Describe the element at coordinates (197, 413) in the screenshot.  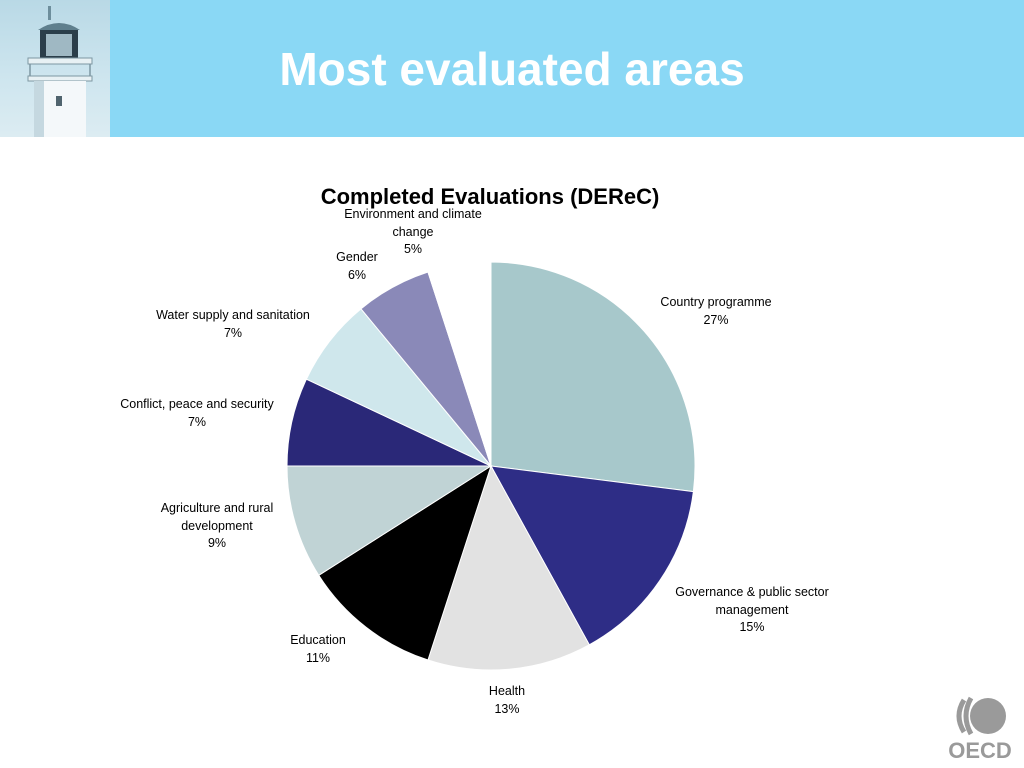
I see `slice-label: Conflict, peace and security 7%` at that location.